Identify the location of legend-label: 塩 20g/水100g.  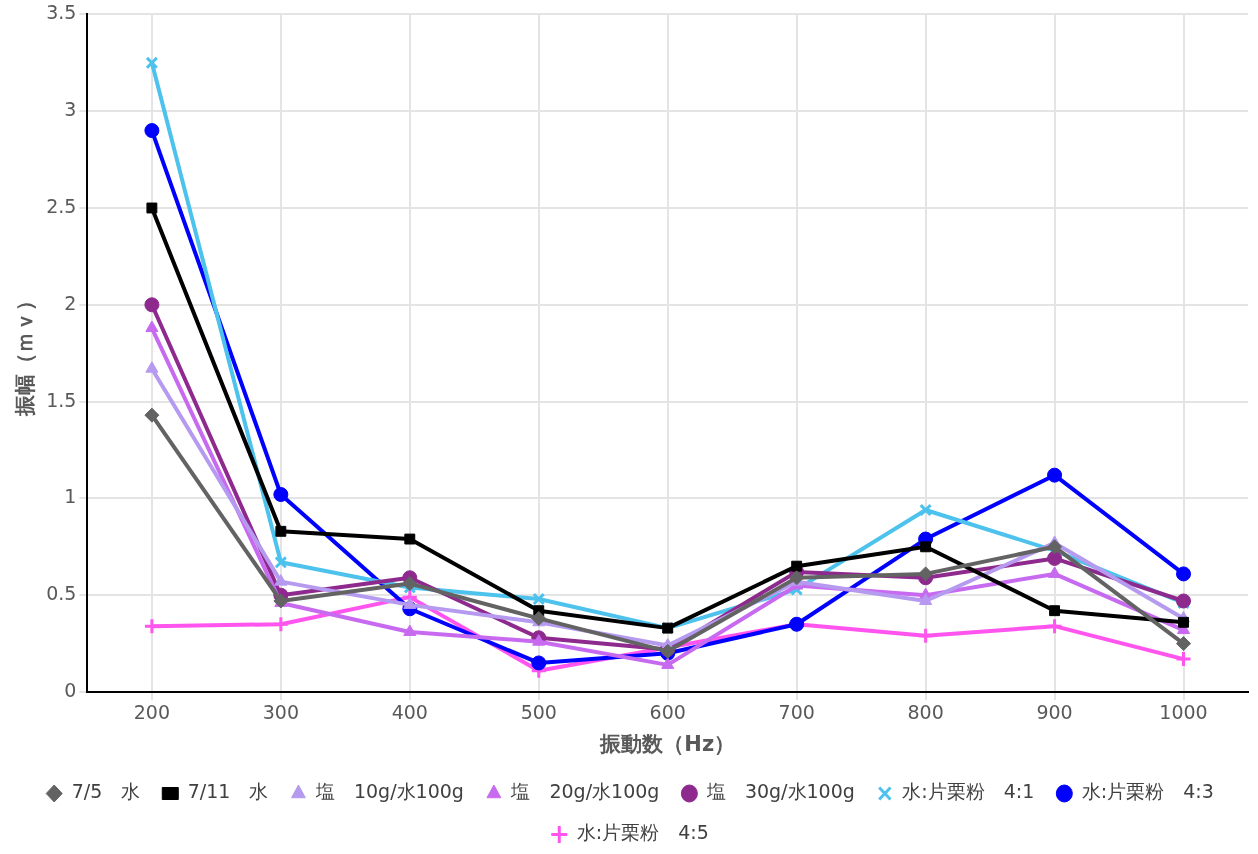
(585, 791).